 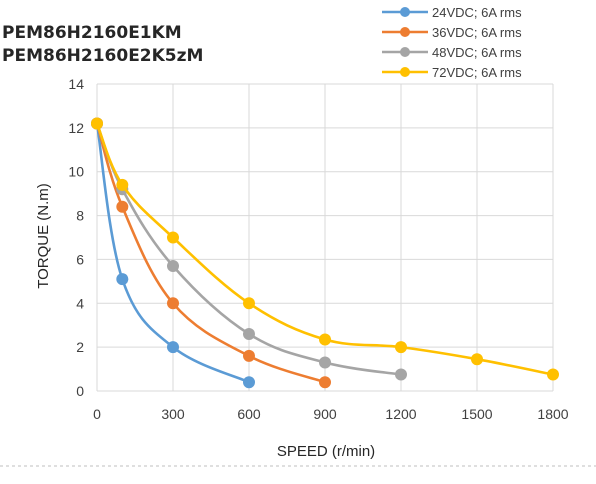 What do you see at coordinates (477, 72) in the screenshot?
I see `legend-label: 72VDC; 6A rms` at bounding box center [477, 72].